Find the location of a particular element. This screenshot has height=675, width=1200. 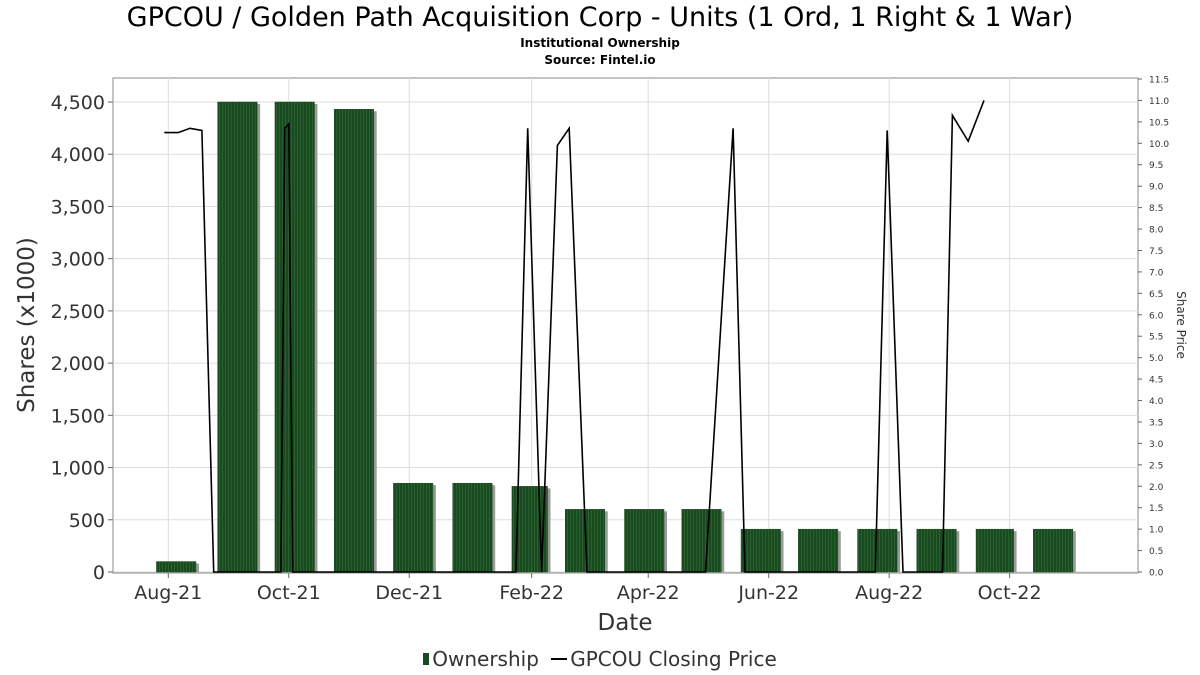

y2-tick-label: 3.0 is located at coordinates (1156, 445).